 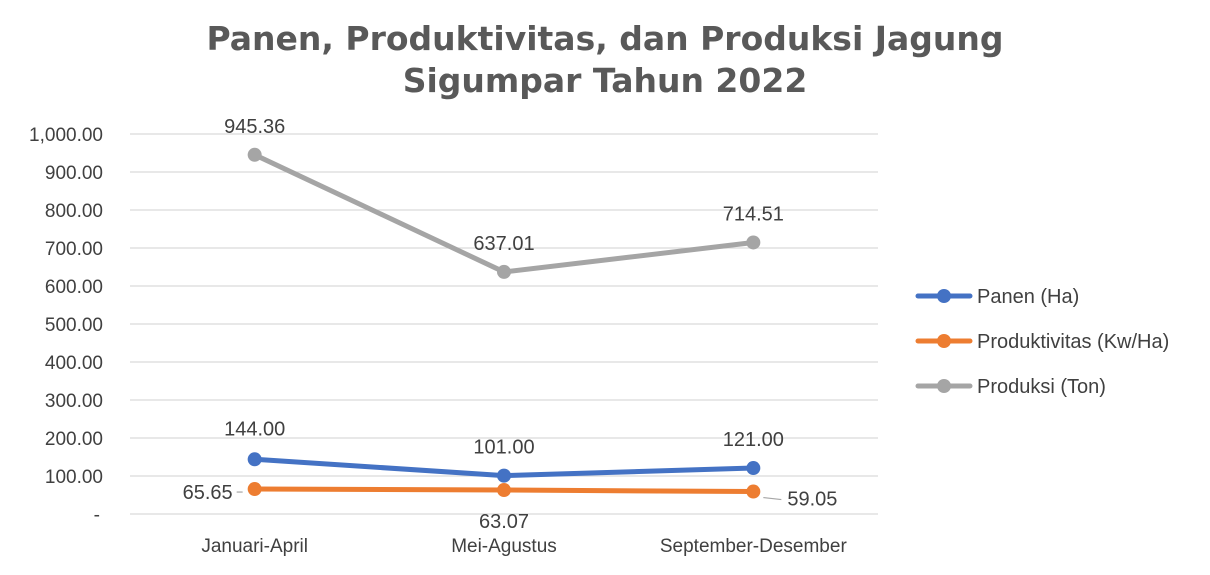 What do you see at coordinates (74, 439) in the screenshot?
I see `y-tick-label: 200.00` at bounding box center [74, 439].